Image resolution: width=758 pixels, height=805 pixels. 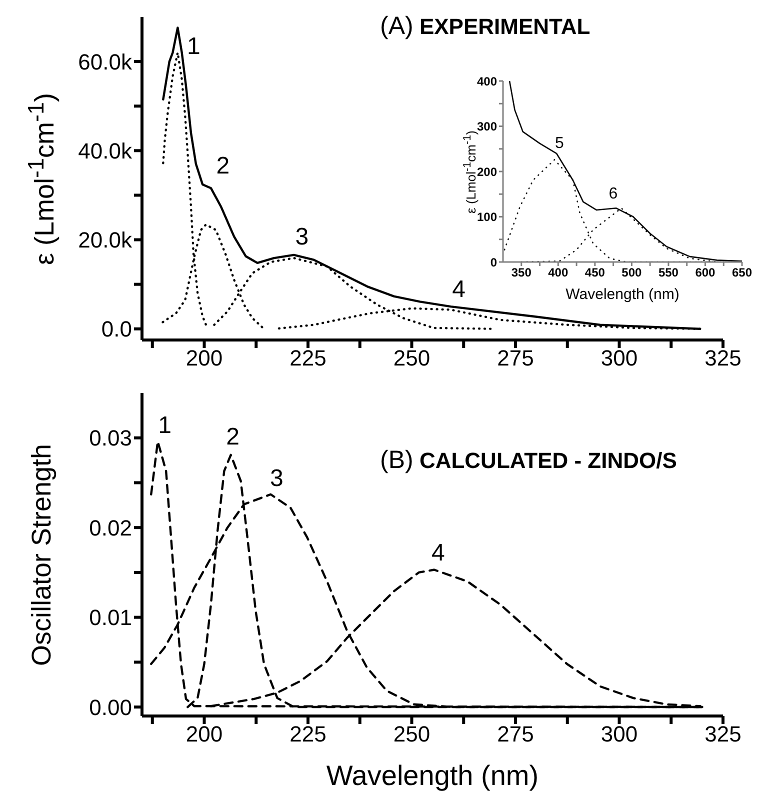 I want to click on x-tick-label: 550, so click(x=668, y=273).